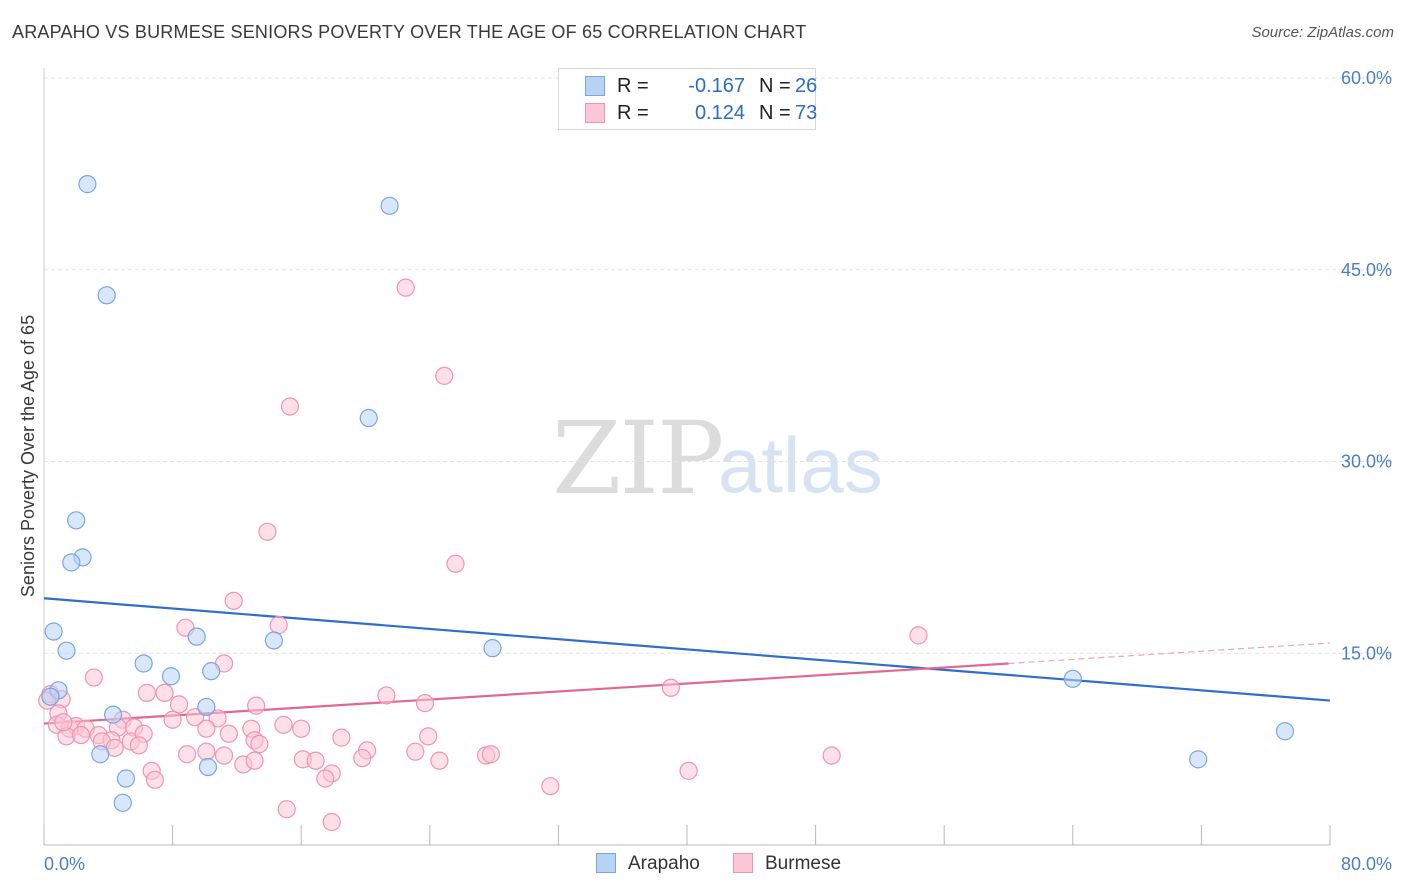  I want to click on legend-swatch-arapaho, so click(595, 86).